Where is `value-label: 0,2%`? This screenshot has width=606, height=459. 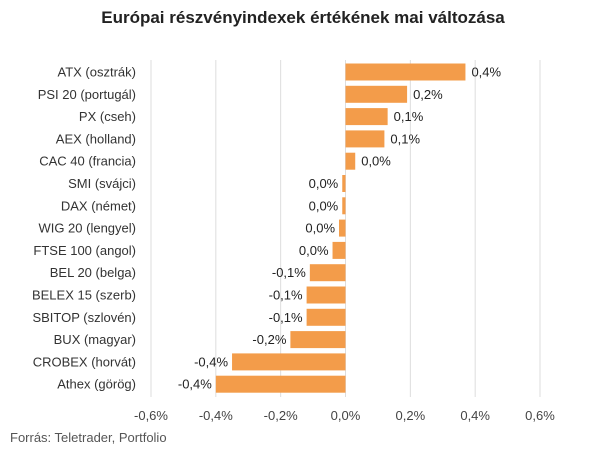 value-label: 0,2% is located at coordinates (428, 94).